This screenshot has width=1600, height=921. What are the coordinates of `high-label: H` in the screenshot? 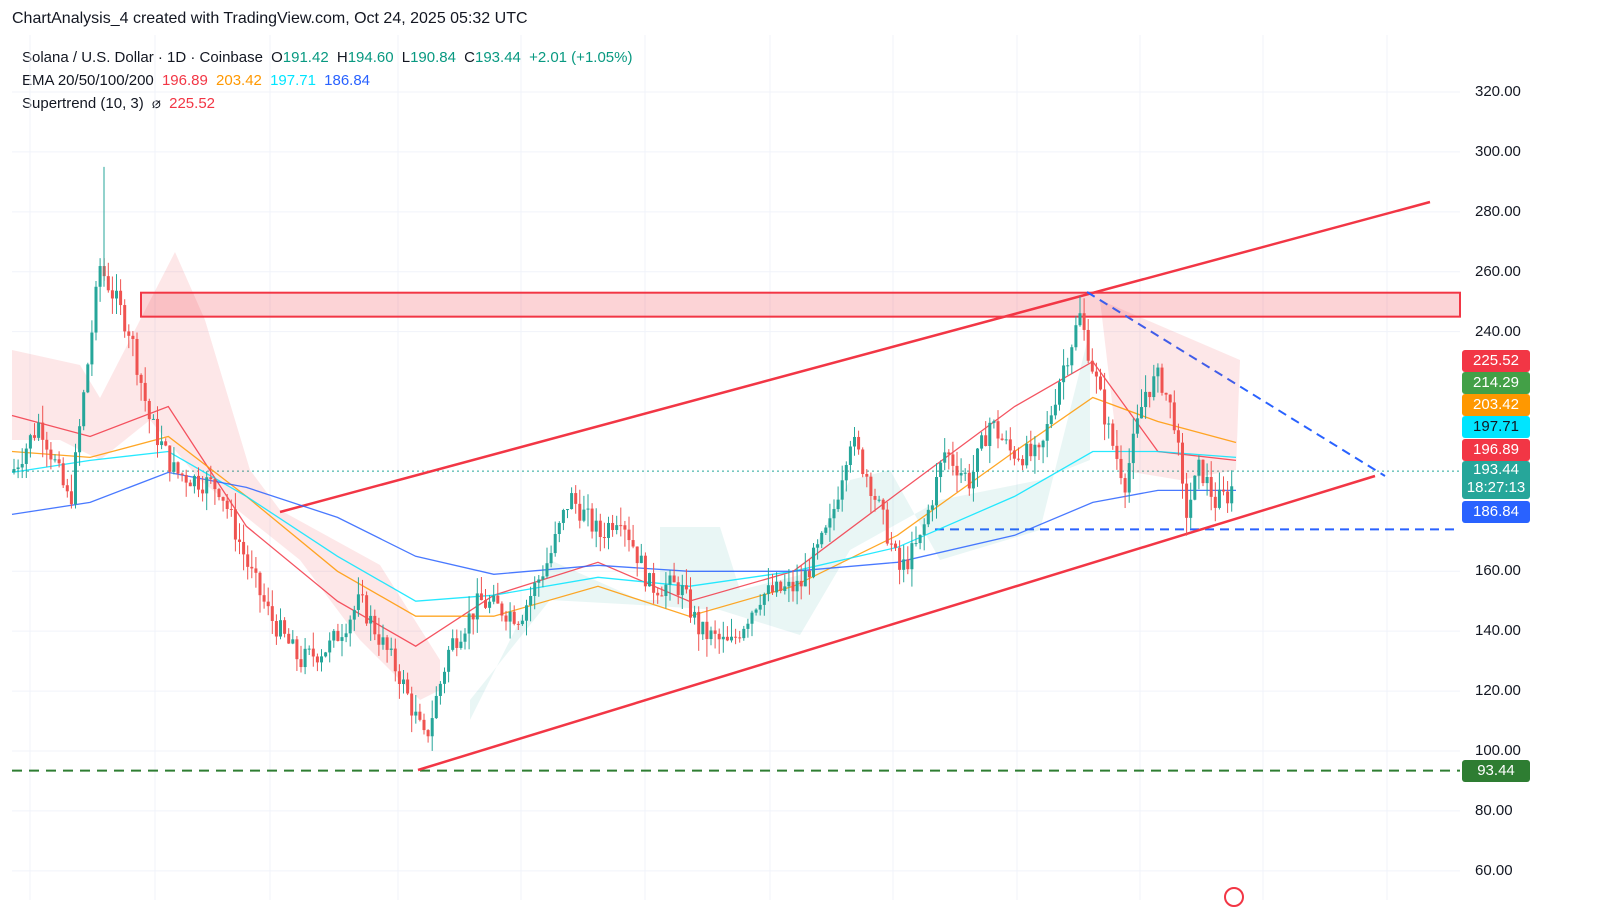 It's located at (342, 57).